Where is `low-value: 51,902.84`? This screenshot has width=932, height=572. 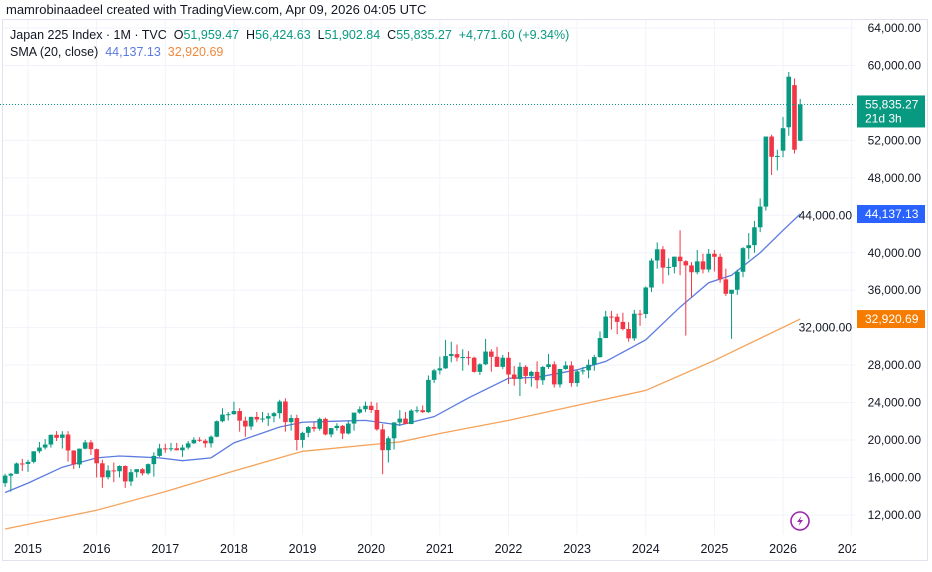 low-value: 51,902.84 is located at coordinates (352, 35).